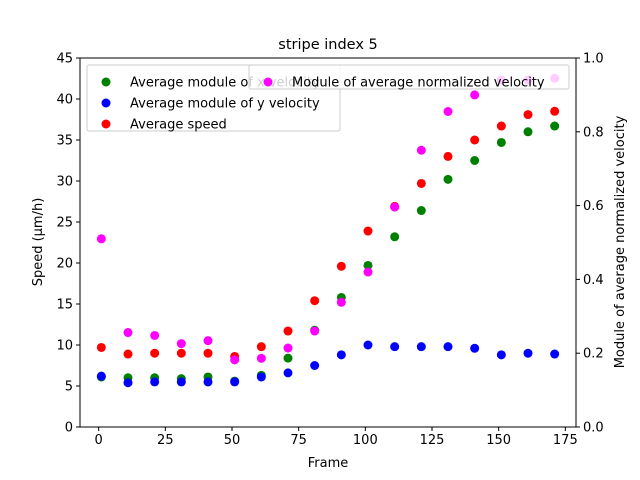  What do you see at coordinates (38, 242) in the screenshot?
I see `y-axis-label: Speed (μm/h)` at bounding box center [38, 242].